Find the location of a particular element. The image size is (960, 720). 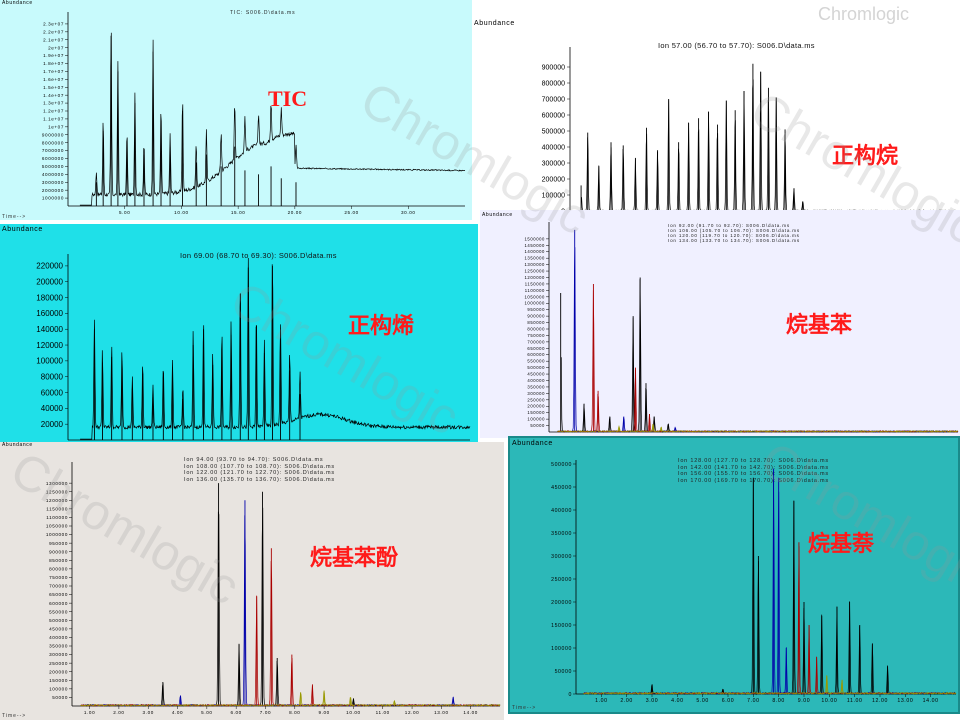

overlay-label: 正构烷 is located at coordinates (865, 156).